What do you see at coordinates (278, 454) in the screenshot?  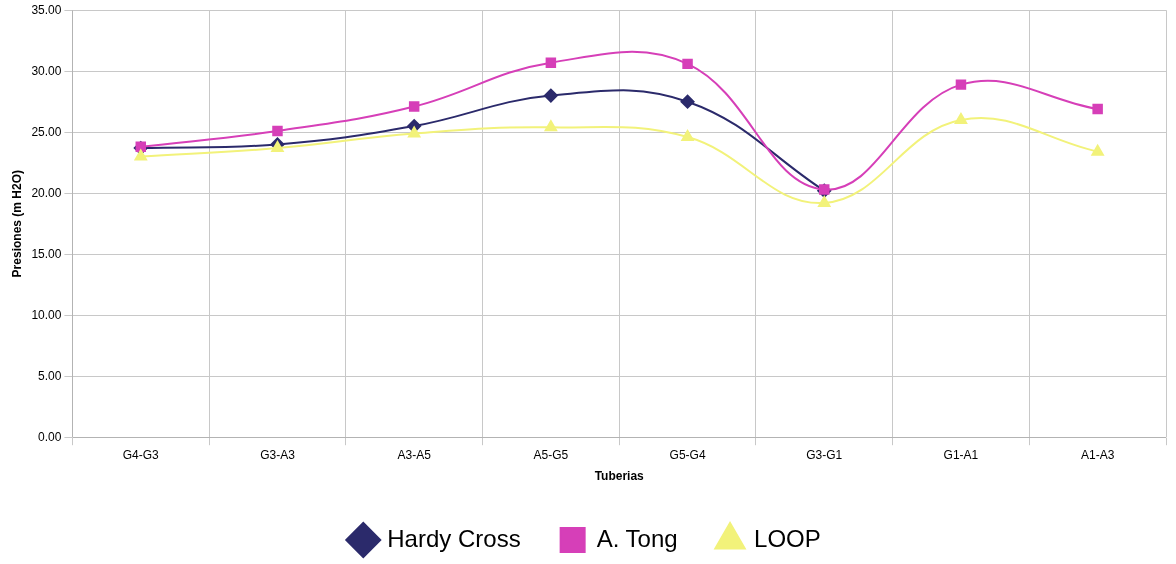 I see `x-tick-label: G3-A3` at bounding box center [278, 454].